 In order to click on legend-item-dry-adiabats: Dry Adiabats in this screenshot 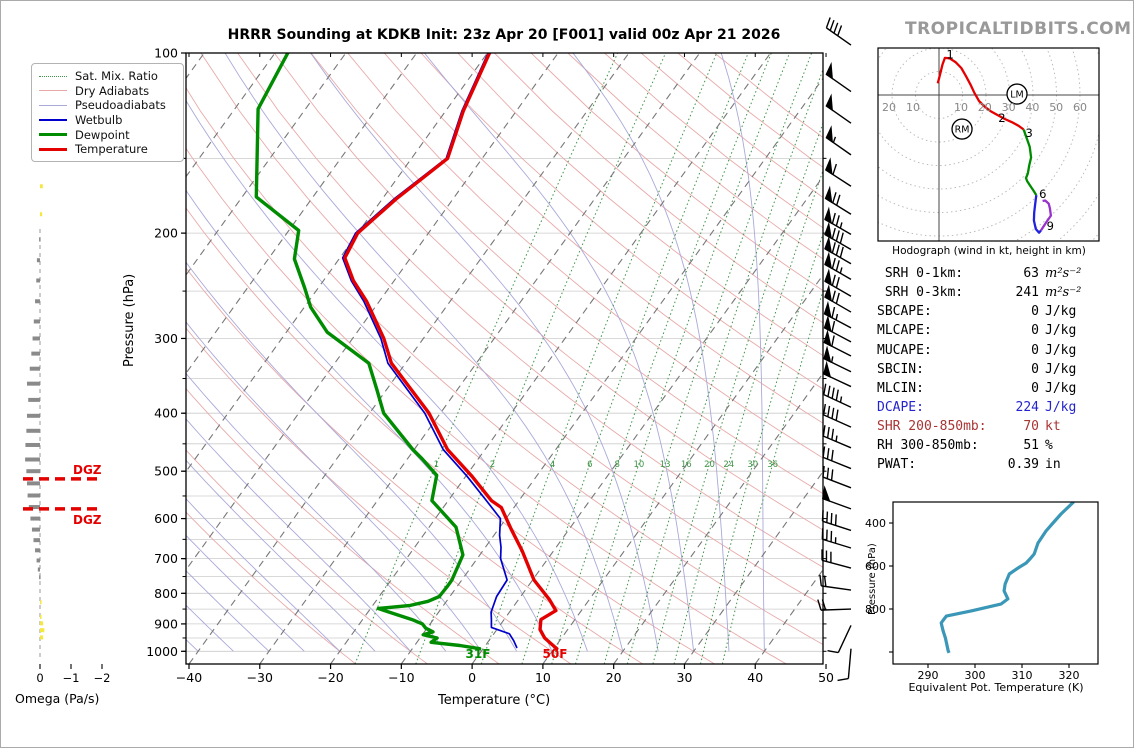, I will do `click(107, 91)`.